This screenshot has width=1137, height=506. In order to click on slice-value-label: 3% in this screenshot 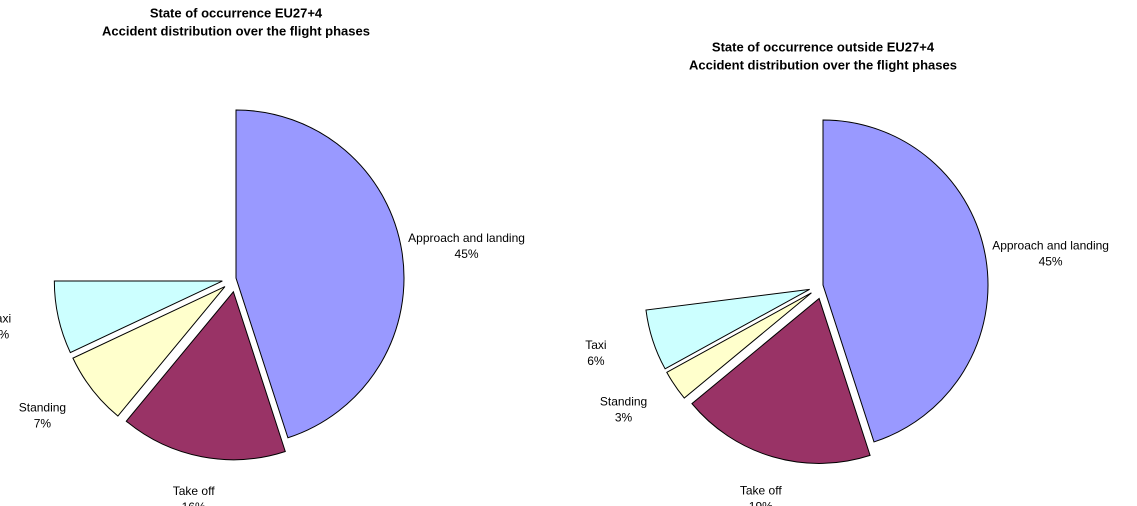, I will do `click(624, 418)`.